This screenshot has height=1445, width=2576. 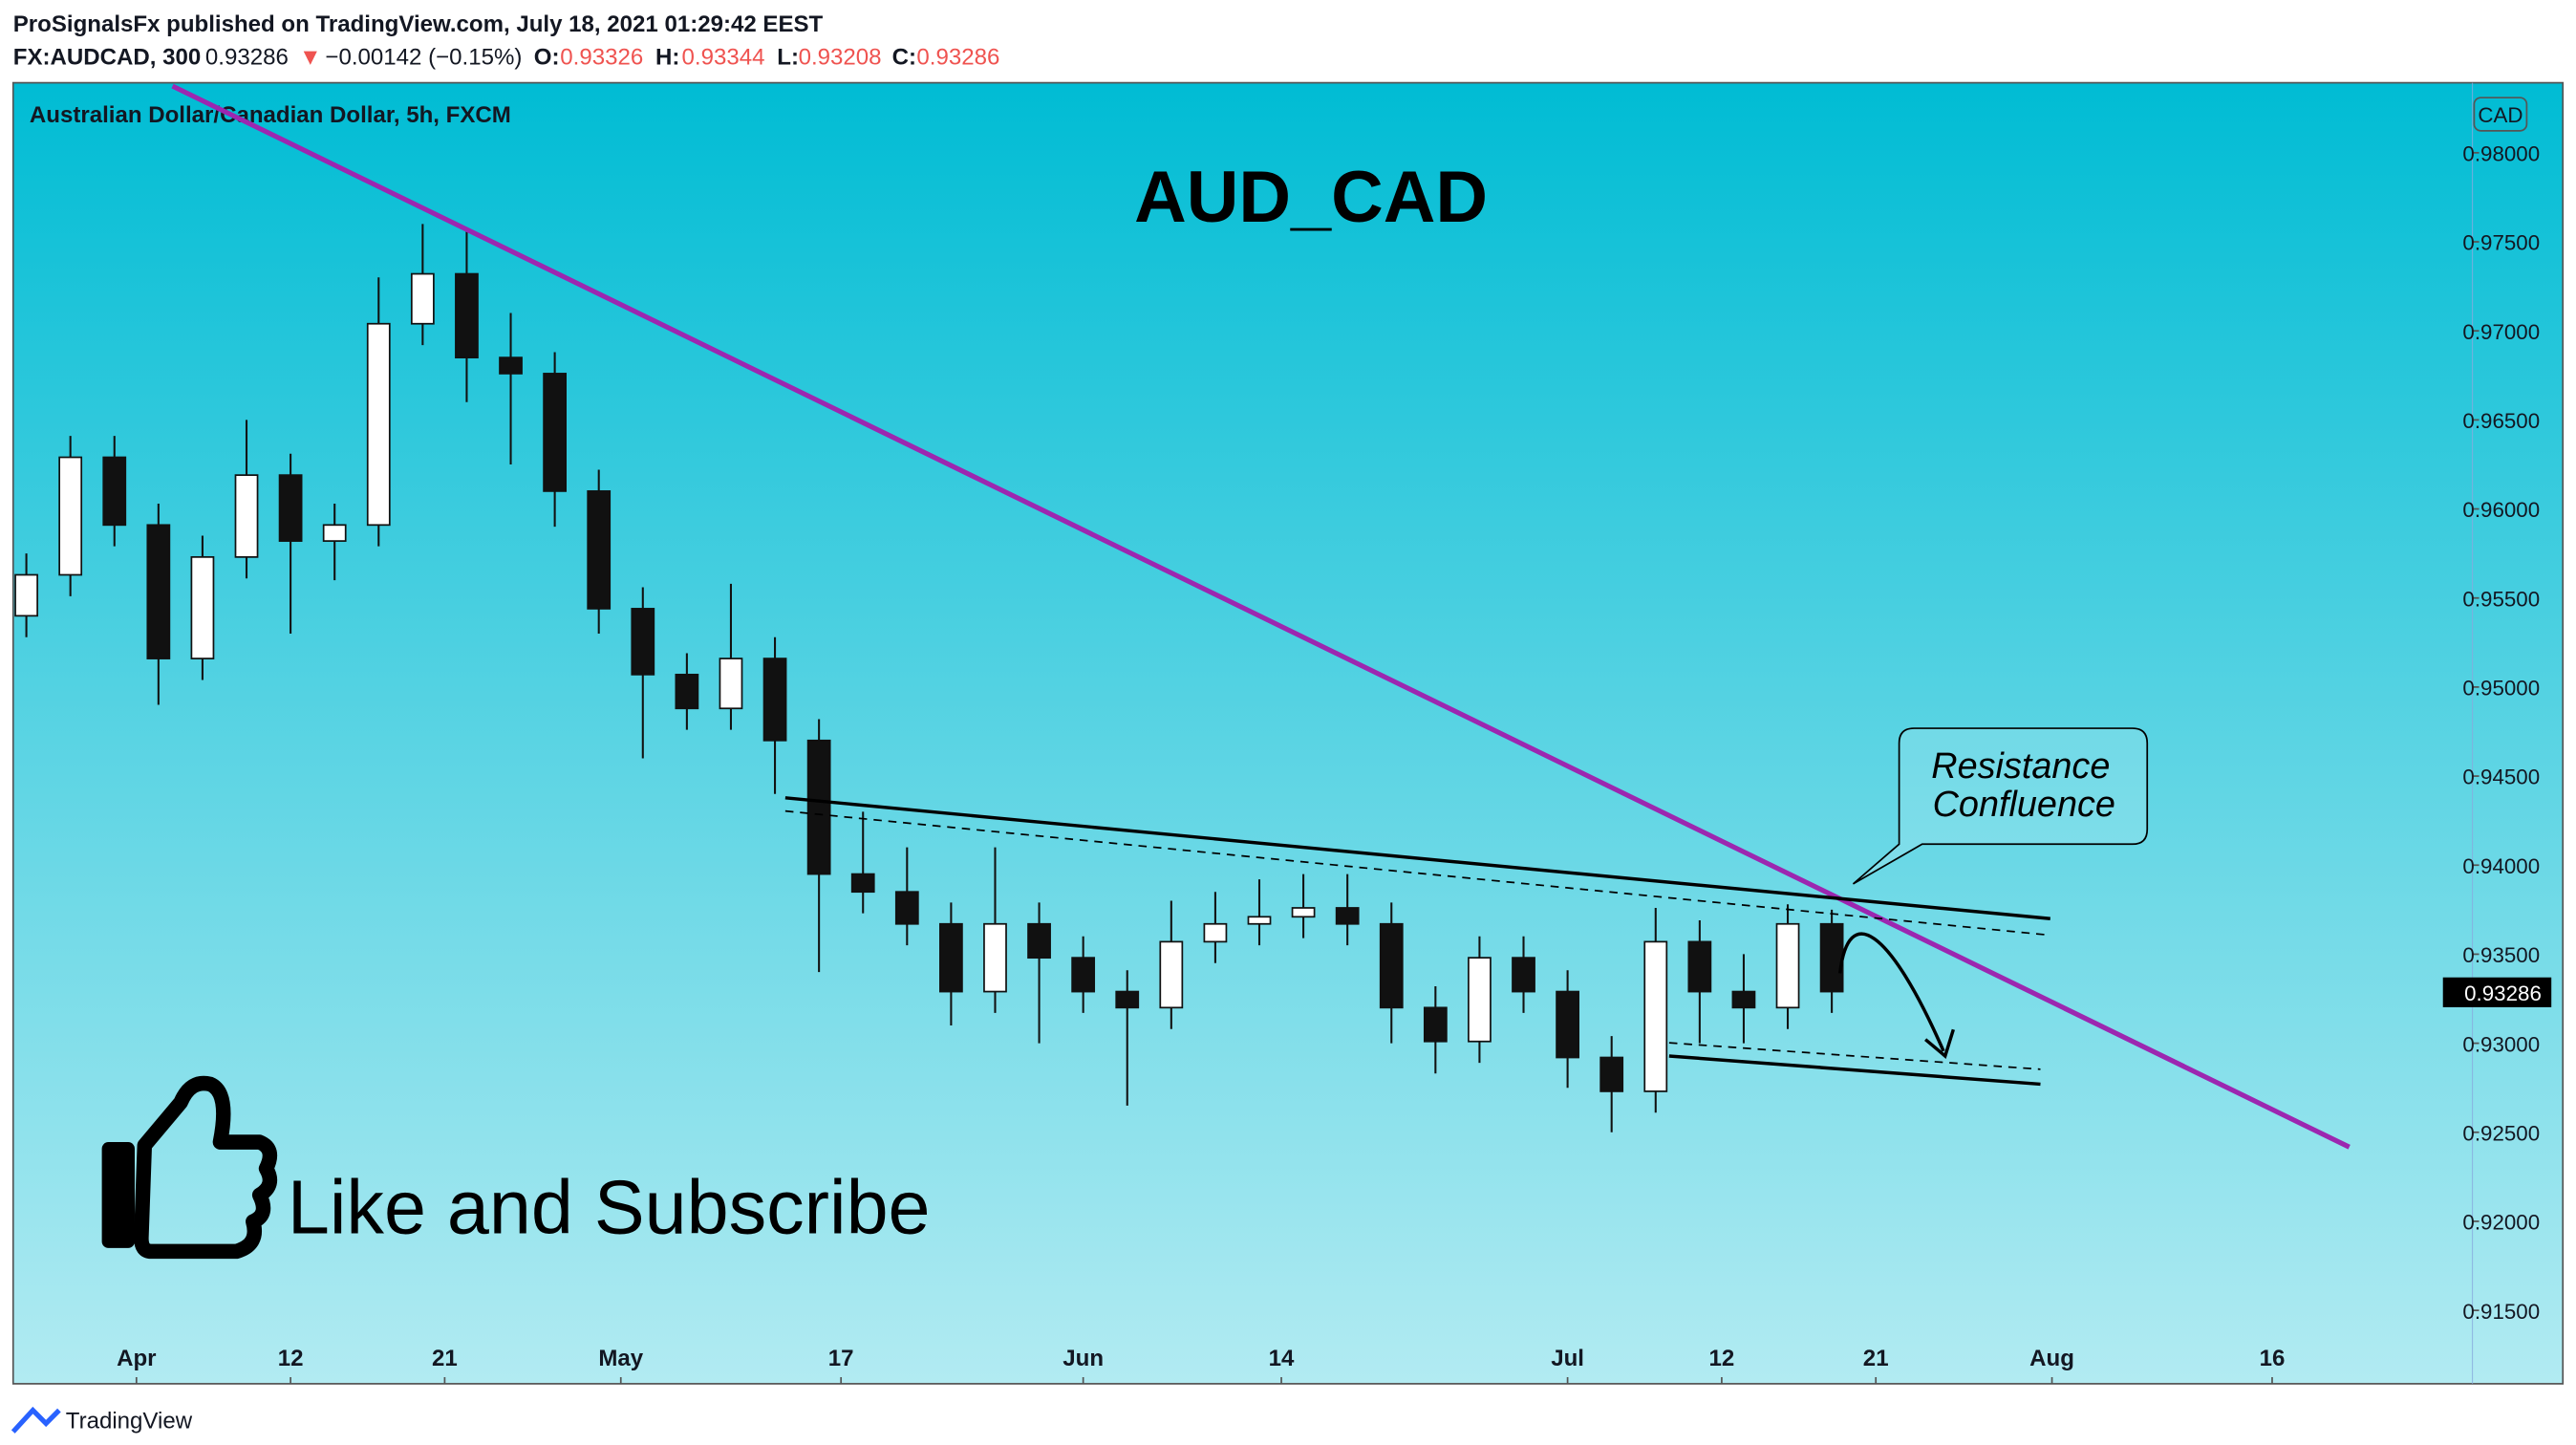 I want to click on thumb-icon, so click(x=189, y=1167).